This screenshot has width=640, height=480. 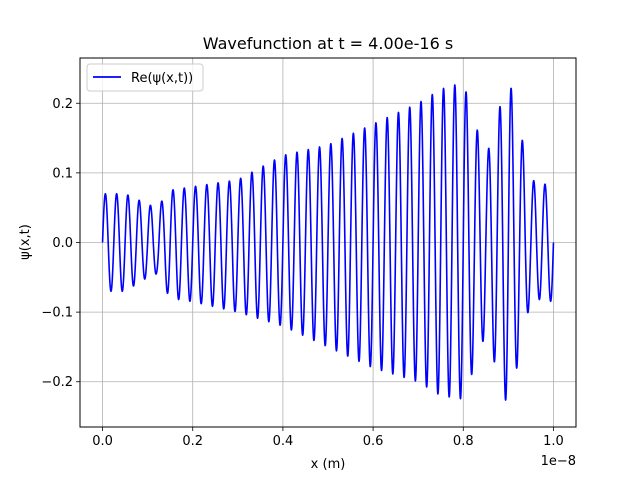 I want to click on x-tick-label: 0.8, so click(x=463, y=441).